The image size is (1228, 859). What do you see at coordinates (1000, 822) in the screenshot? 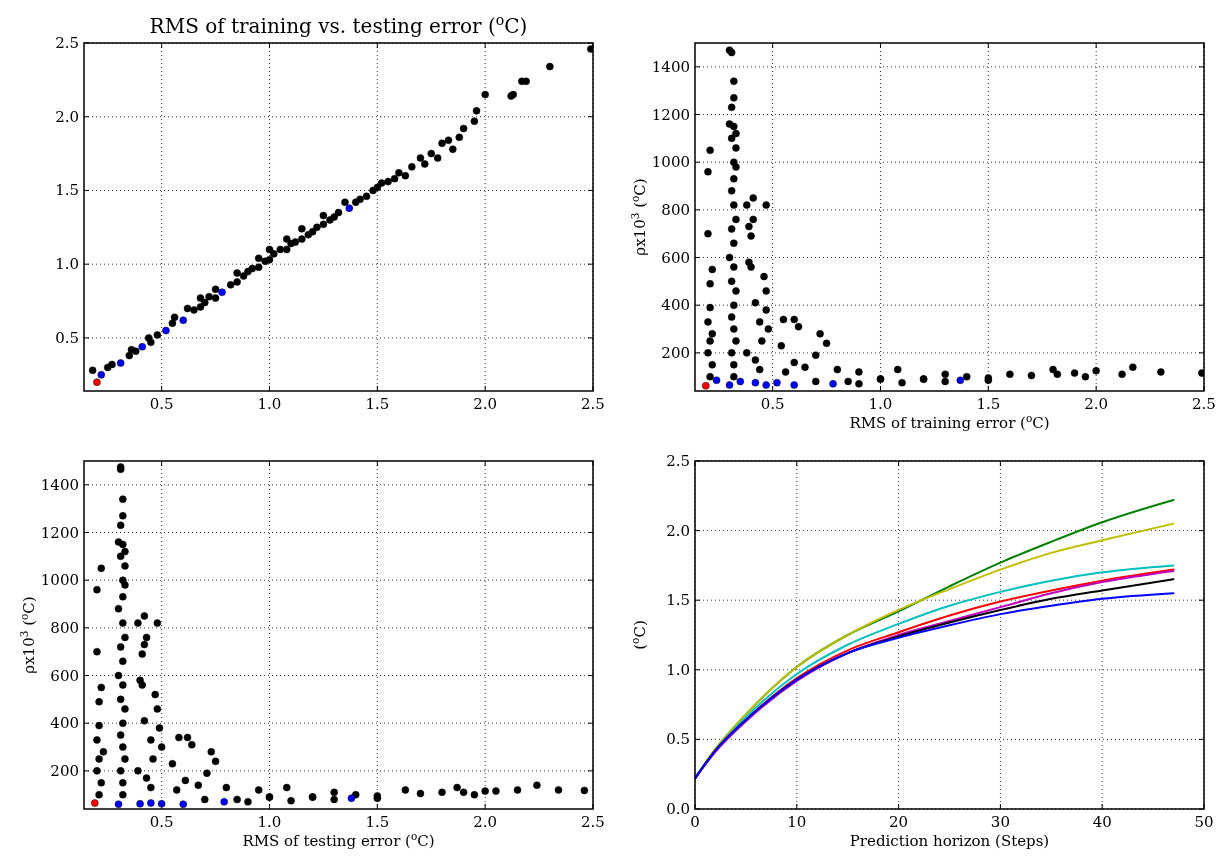
I see `x-tick-label: 30` at bounding box center [1000, 822].